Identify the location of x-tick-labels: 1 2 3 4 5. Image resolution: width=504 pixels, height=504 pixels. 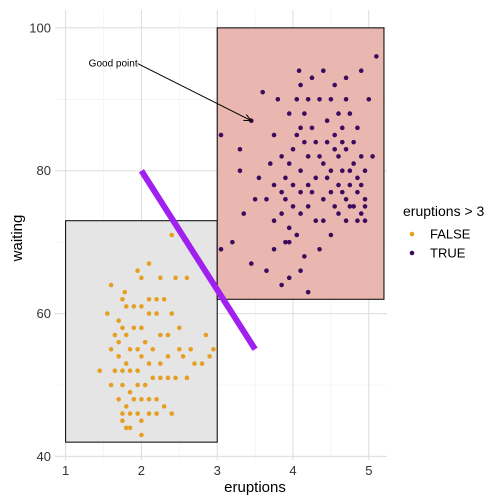
(217, 470).